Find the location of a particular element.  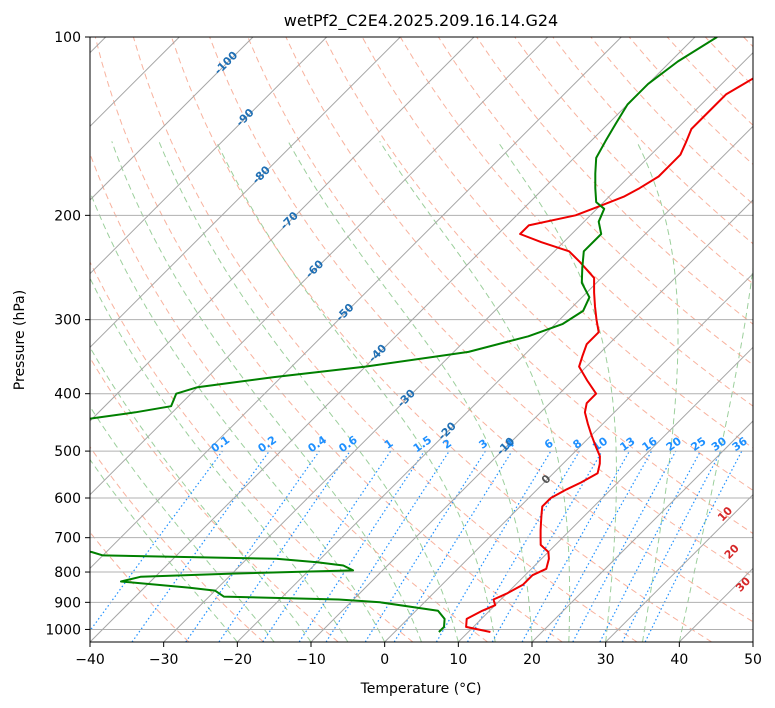

dry-adiabat-label: 40 is located at coordinates (758, 613).